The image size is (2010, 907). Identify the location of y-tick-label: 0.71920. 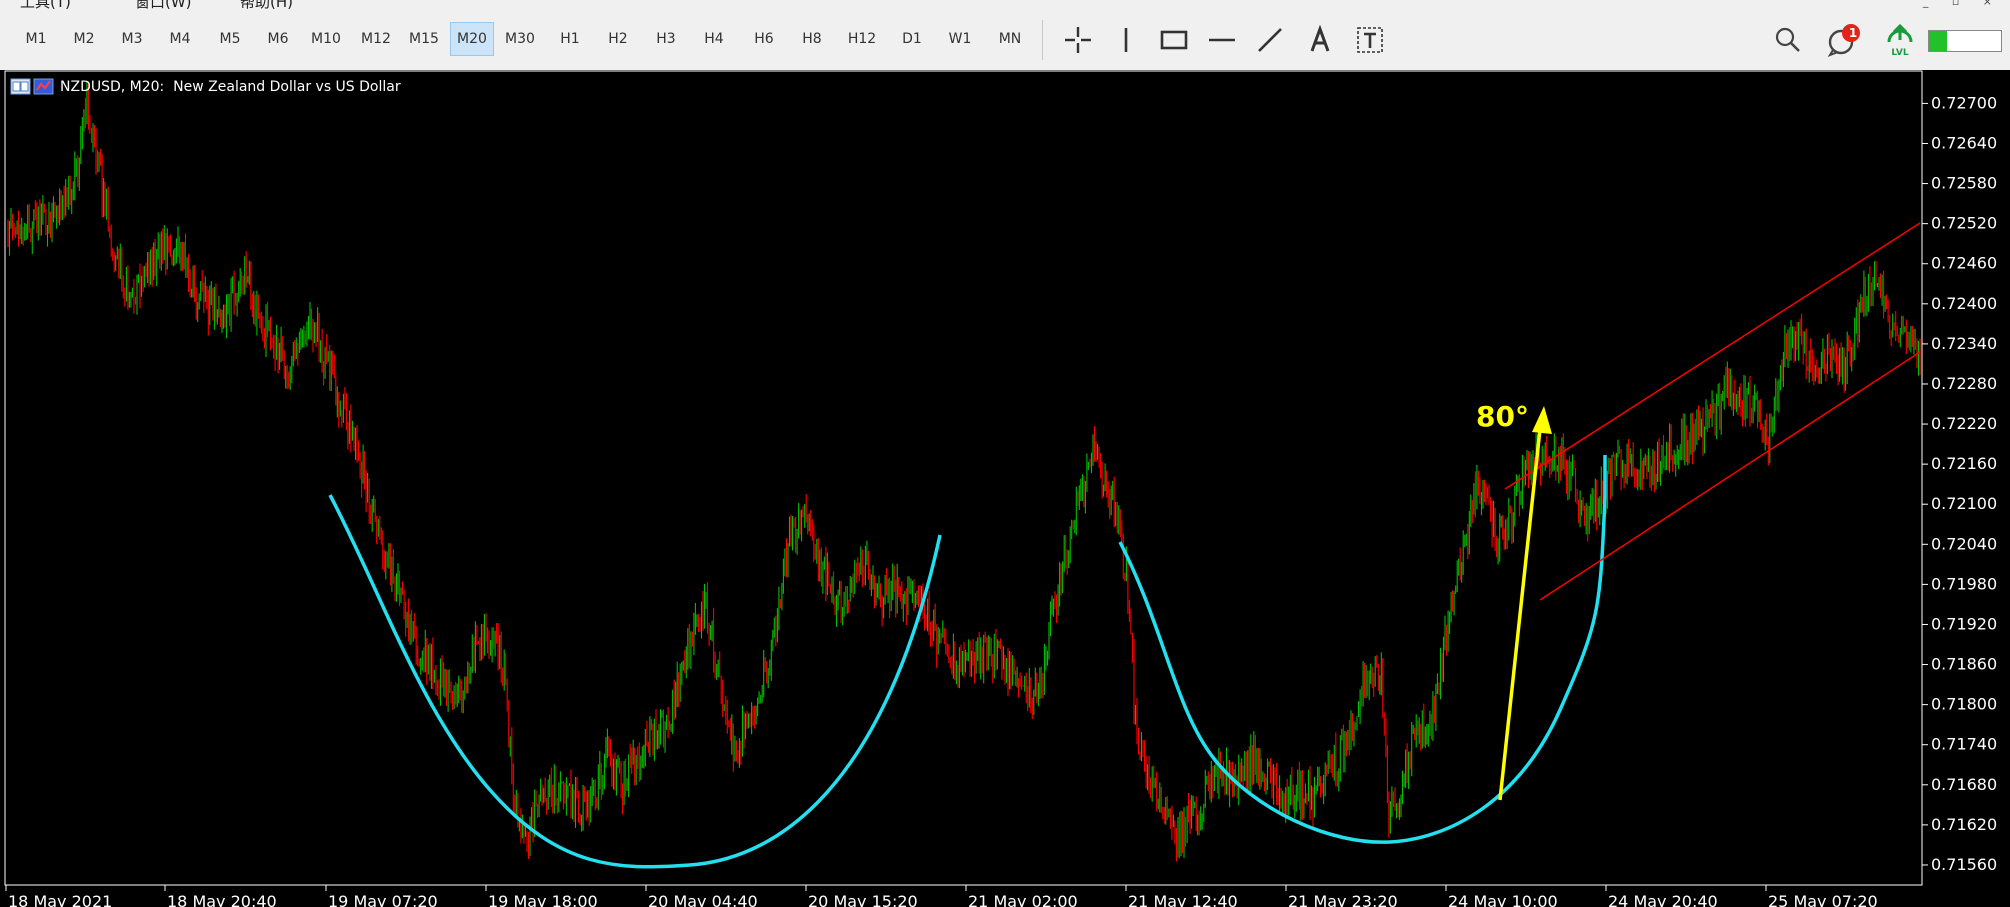
(1964, 623).